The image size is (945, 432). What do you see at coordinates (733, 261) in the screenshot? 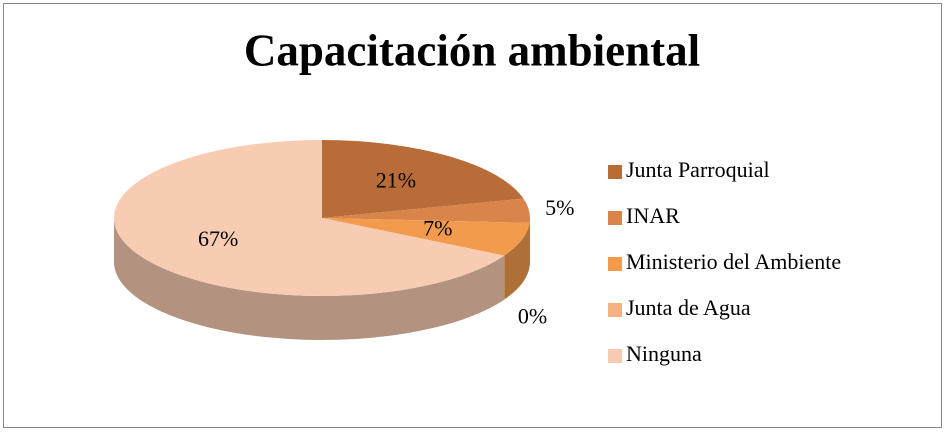
I see `legend-label: Ministerio del Ambiente` at bounding box center [733, 261].